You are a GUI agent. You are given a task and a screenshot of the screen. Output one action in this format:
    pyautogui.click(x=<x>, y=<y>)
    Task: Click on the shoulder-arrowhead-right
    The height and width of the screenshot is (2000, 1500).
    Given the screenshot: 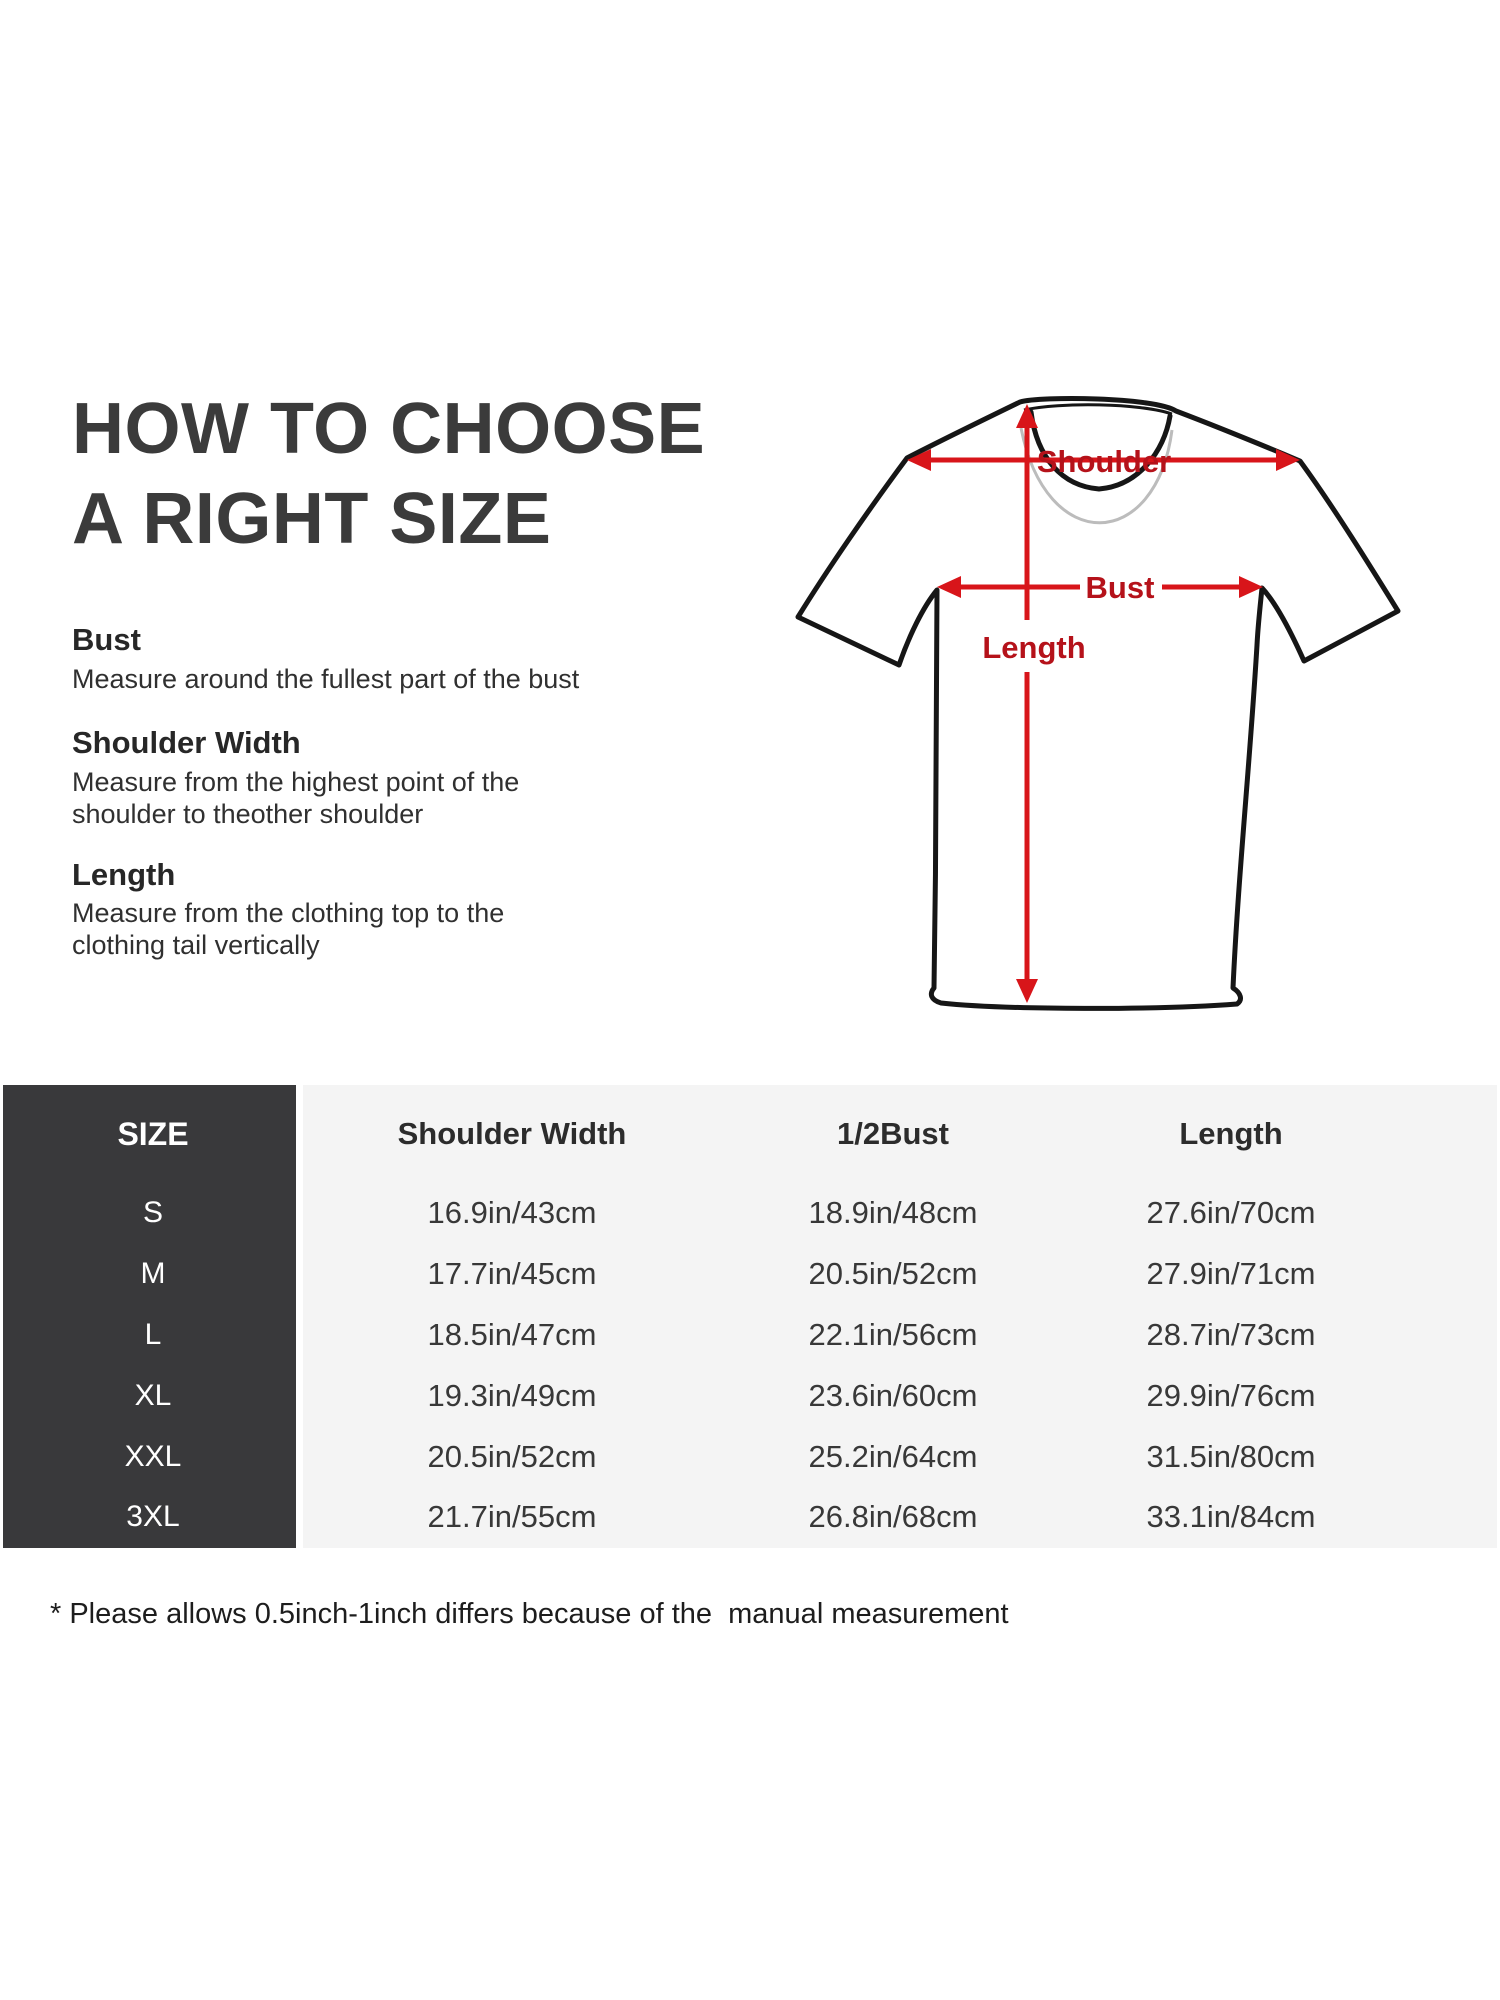 What is the action you would take?
    pyautogui.click(x=1288, y=460)
    